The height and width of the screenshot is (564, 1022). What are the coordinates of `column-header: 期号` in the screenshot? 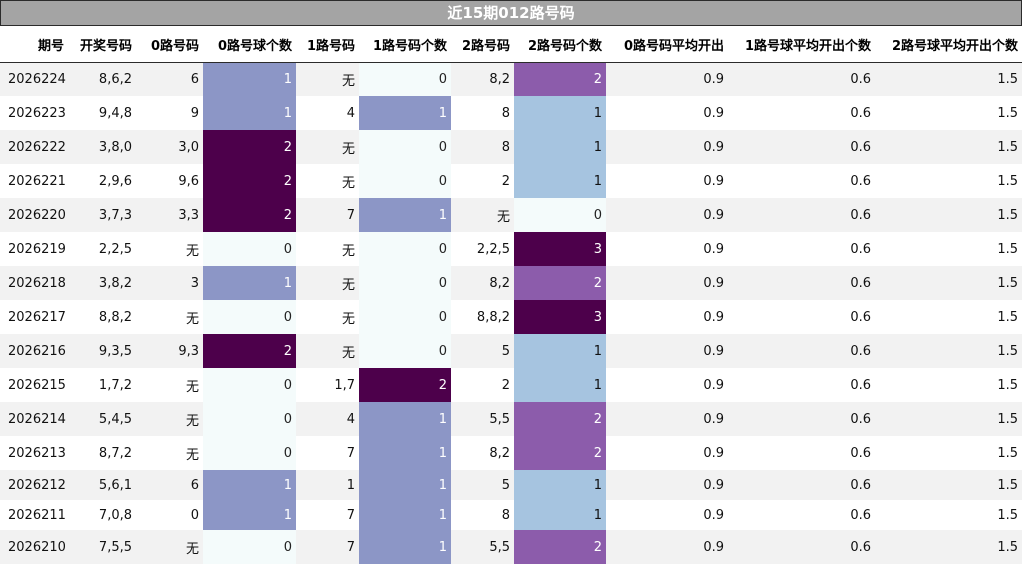 It's located at (34, 44).